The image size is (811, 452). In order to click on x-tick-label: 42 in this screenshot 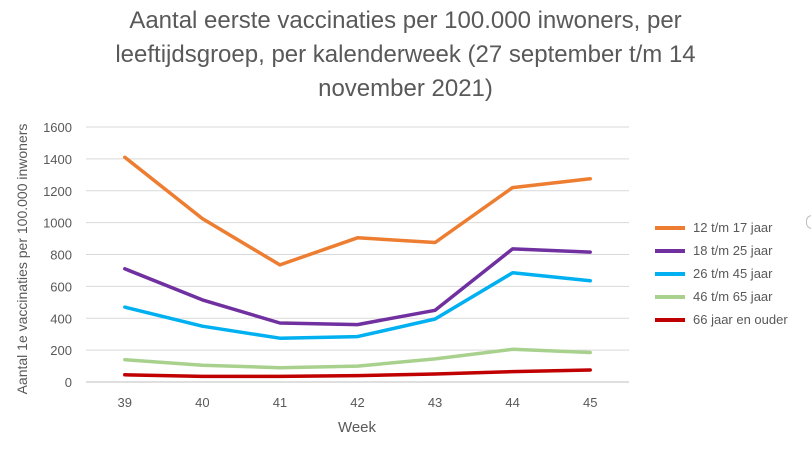, I will do `click(357, 402)`.